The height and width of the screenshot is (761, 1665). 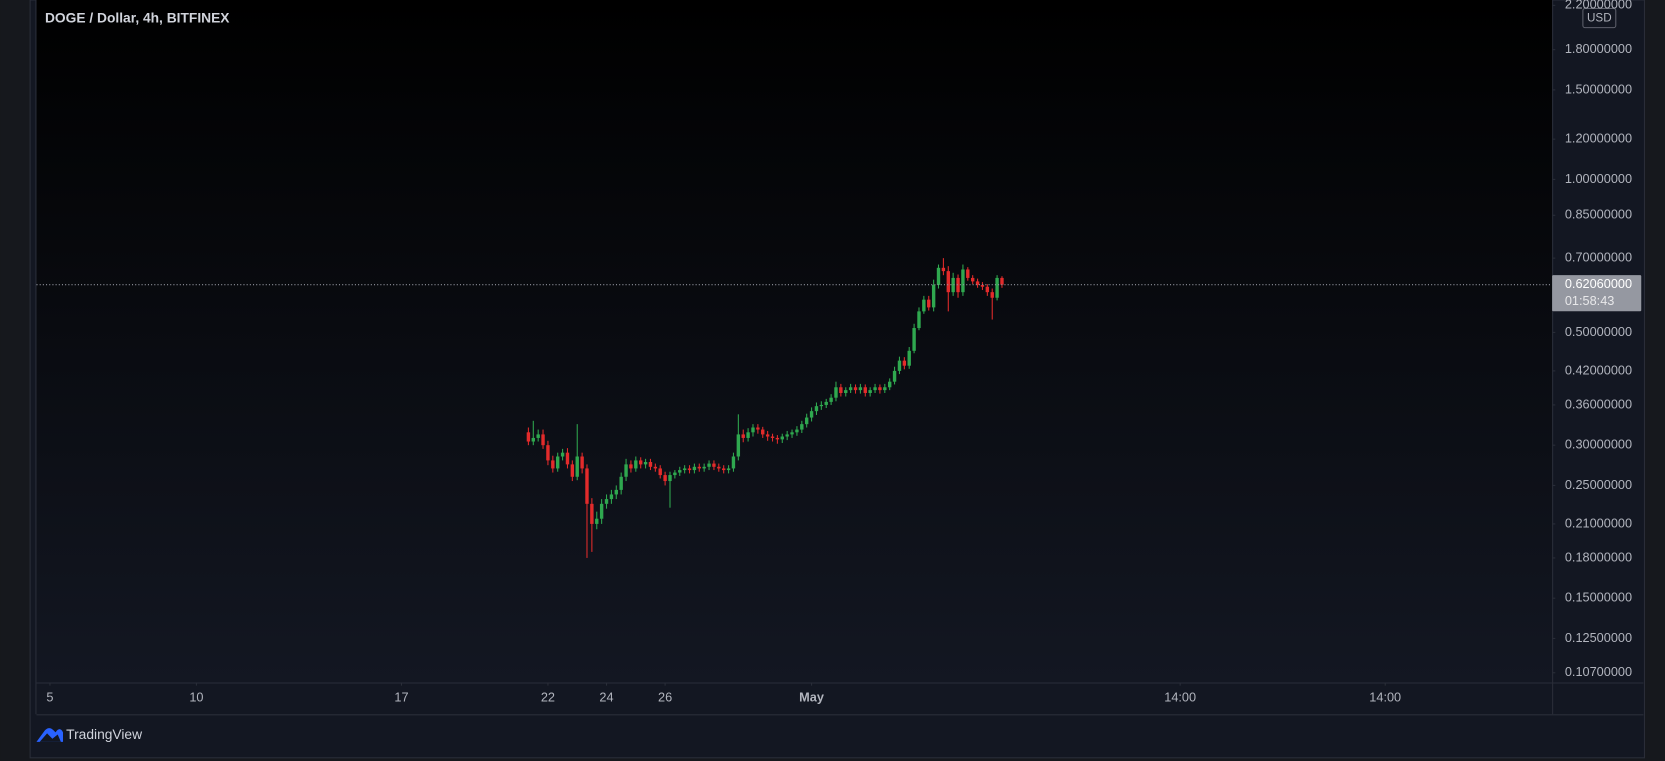 I want to click on y-tick-label: 0.10700000, so click(x=1598, y=671).